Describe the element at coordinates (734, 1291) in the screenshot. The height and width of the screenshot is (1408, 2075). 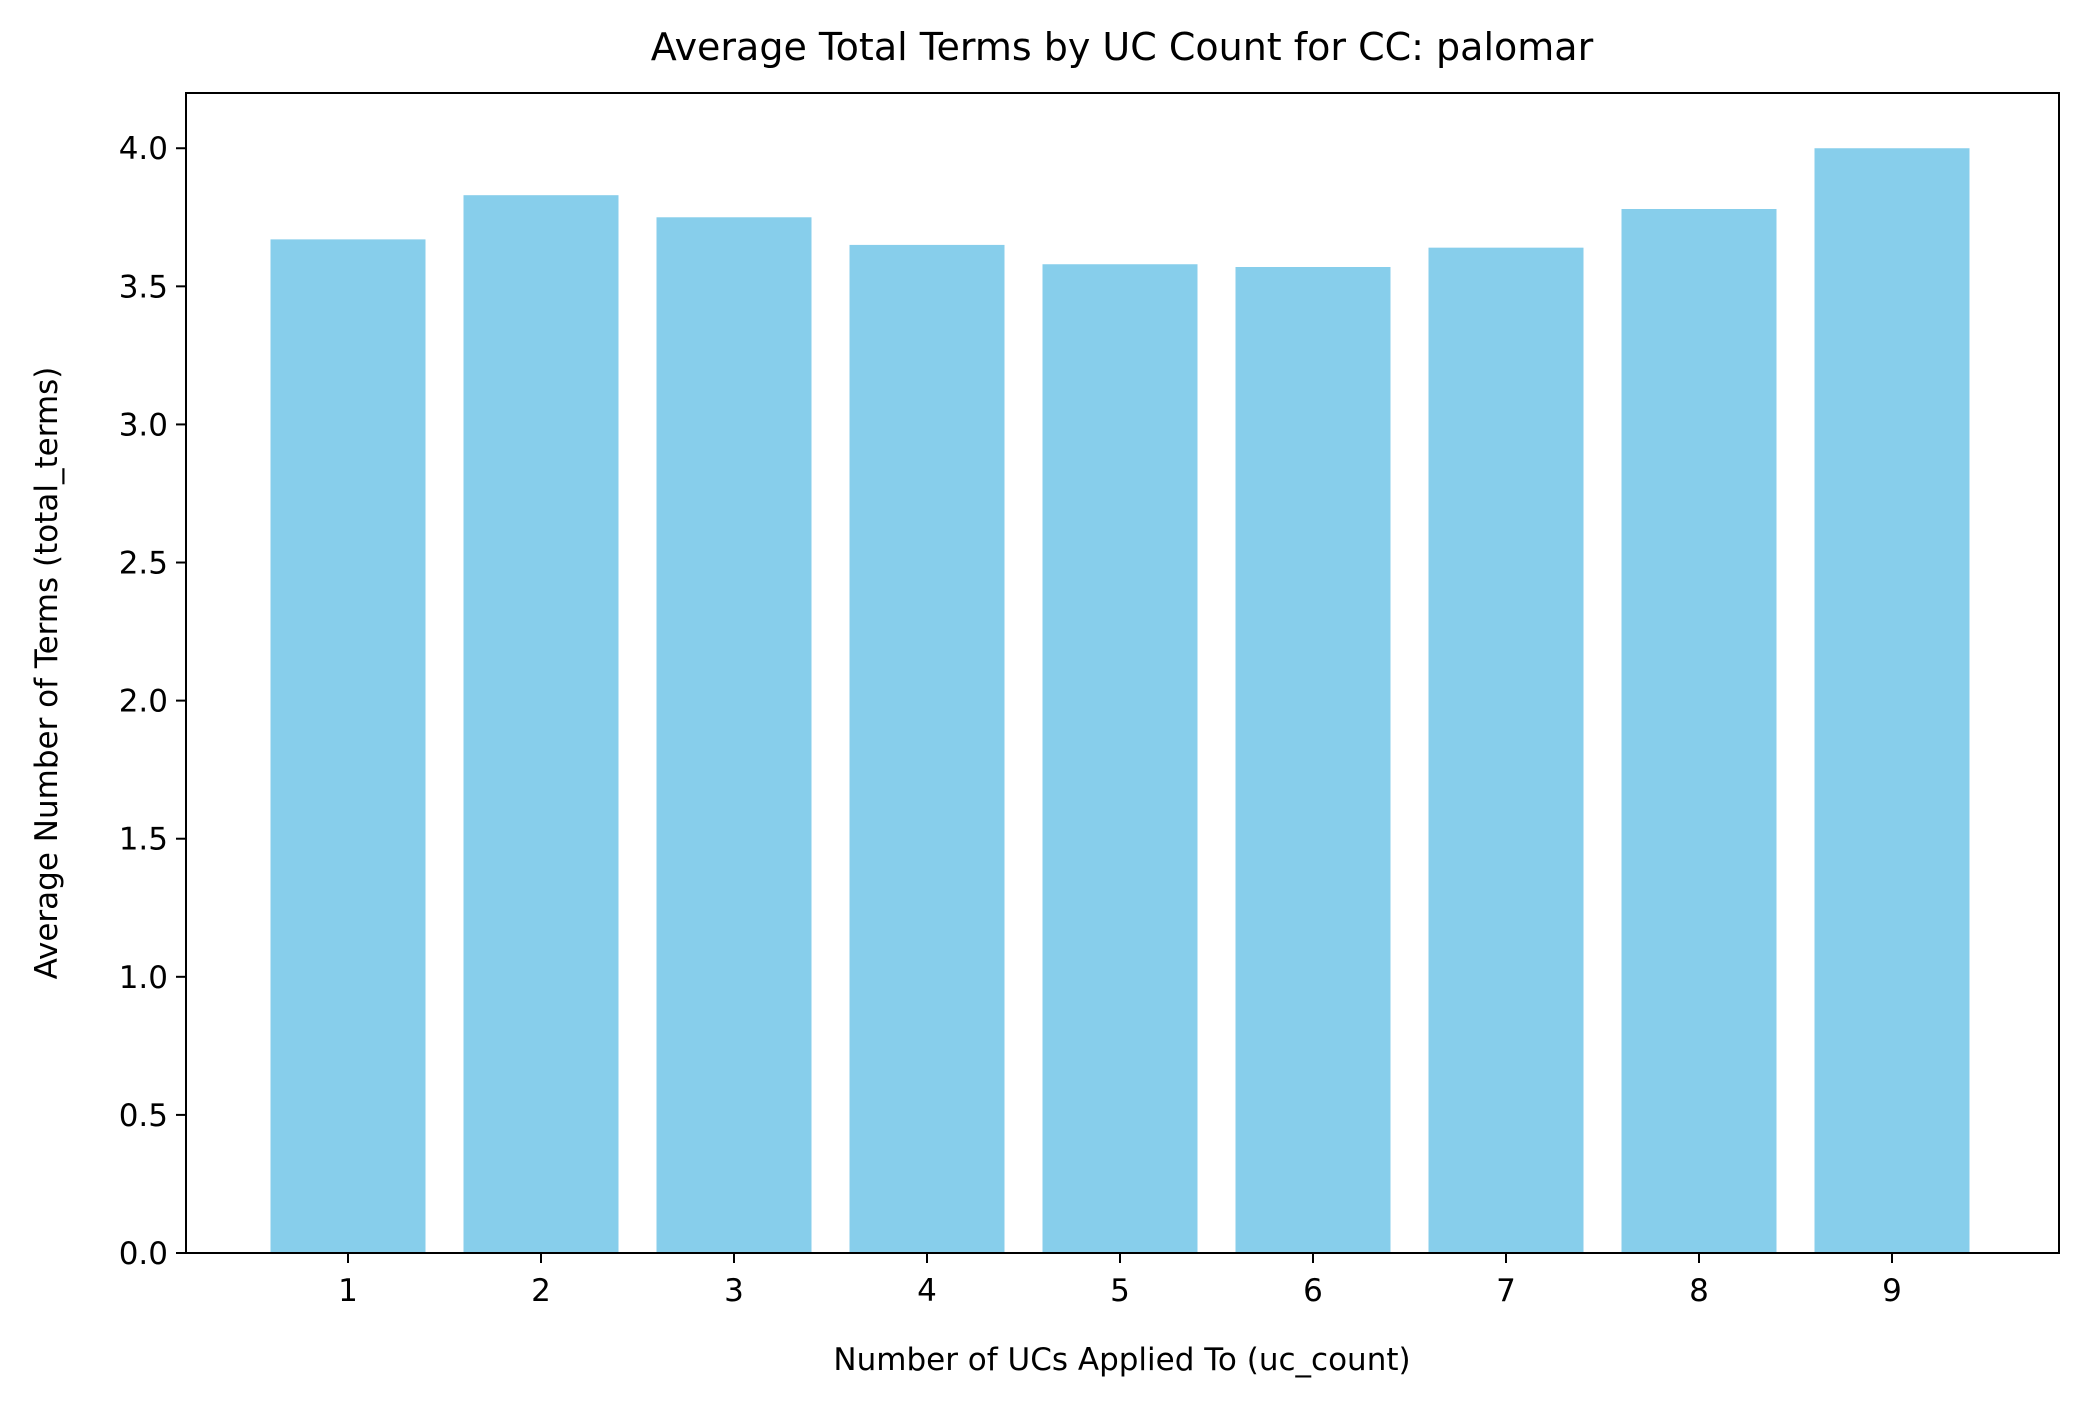
I see `x-tick-label: 3` at that location.